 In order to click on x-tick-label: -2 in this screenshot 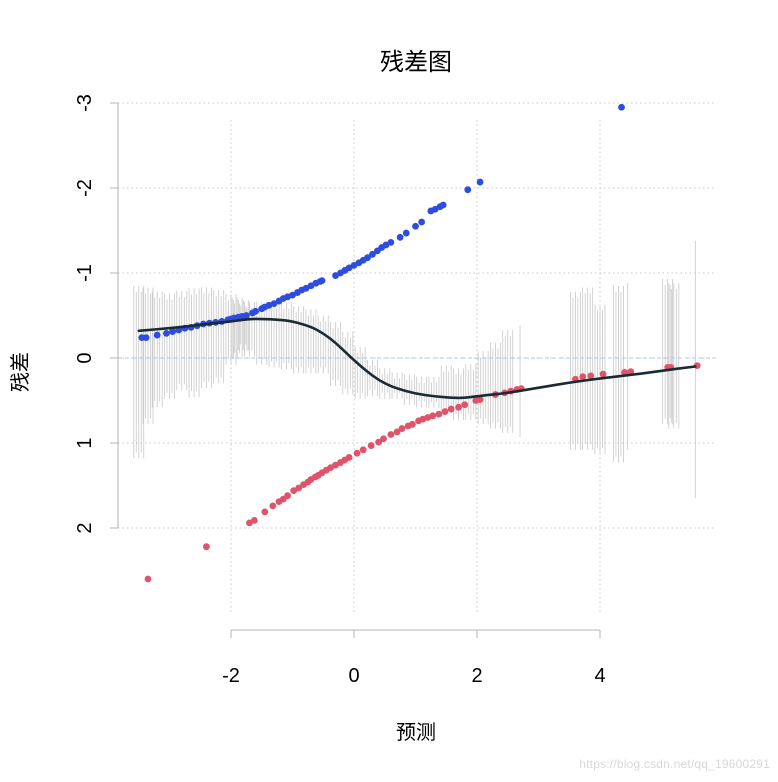, I will do `click(231, 676)`.